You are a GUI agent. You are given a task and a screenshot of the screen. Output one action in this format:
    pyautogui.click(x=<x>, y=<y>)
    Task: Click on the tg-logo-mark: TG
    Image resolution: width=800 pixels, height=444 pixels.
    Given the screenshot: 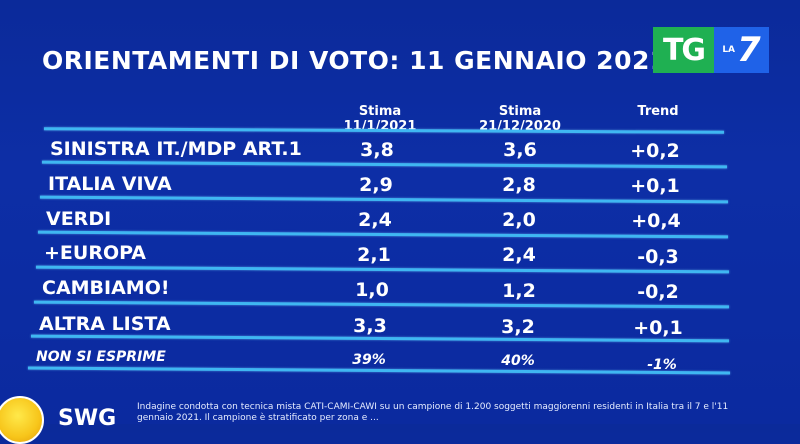 What is the action you would take?
    pyautogui.click(x=683, y=50)
    